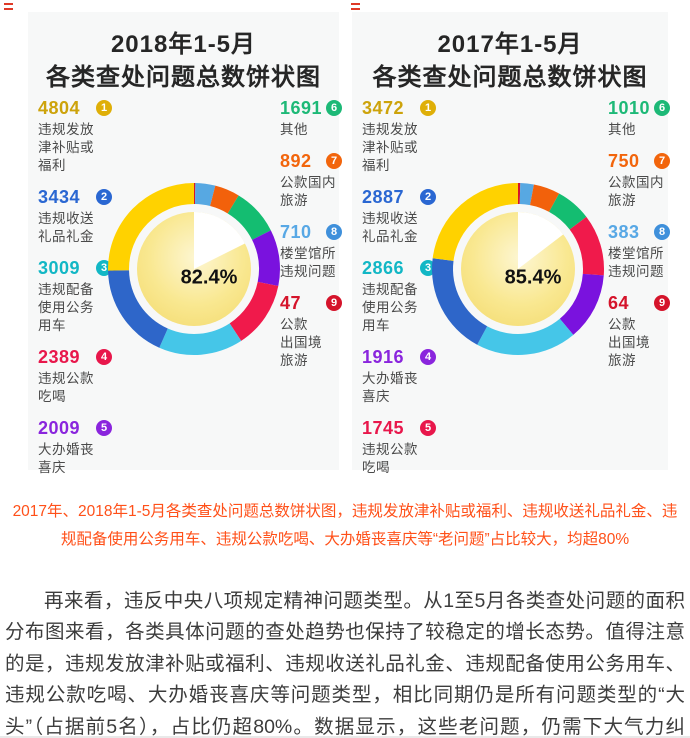 The height and width of the screenshot is (738, 690). I want to click on legend-item: 710 8 楼堂馆所 违规问题, so click(313, 251).